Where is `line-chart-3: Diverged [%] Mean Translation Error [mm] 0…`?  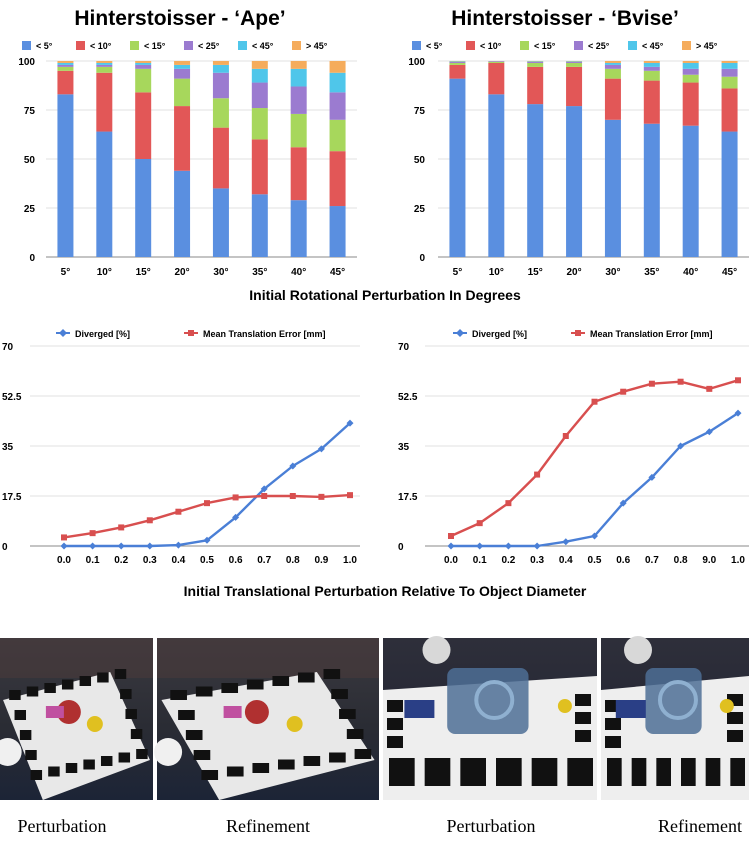 line-chart-3: Diverged [%] Mean Translation Error [mm] 0… is located at coordinates (181, 447).